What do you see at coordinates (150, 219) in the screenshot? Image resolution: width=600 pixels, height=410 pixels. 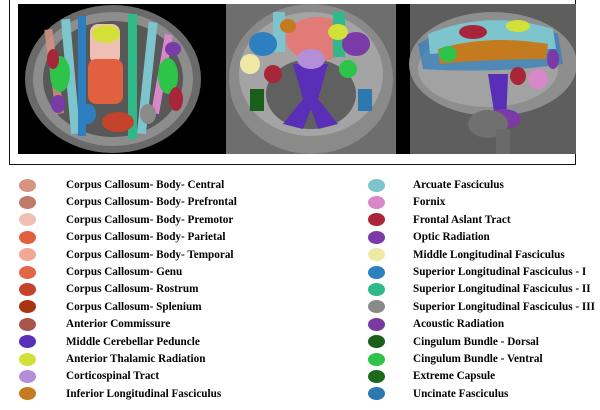 I see `legend-label: Corpus Callosum- Body- Premotor` at bounding box center [150, 219].